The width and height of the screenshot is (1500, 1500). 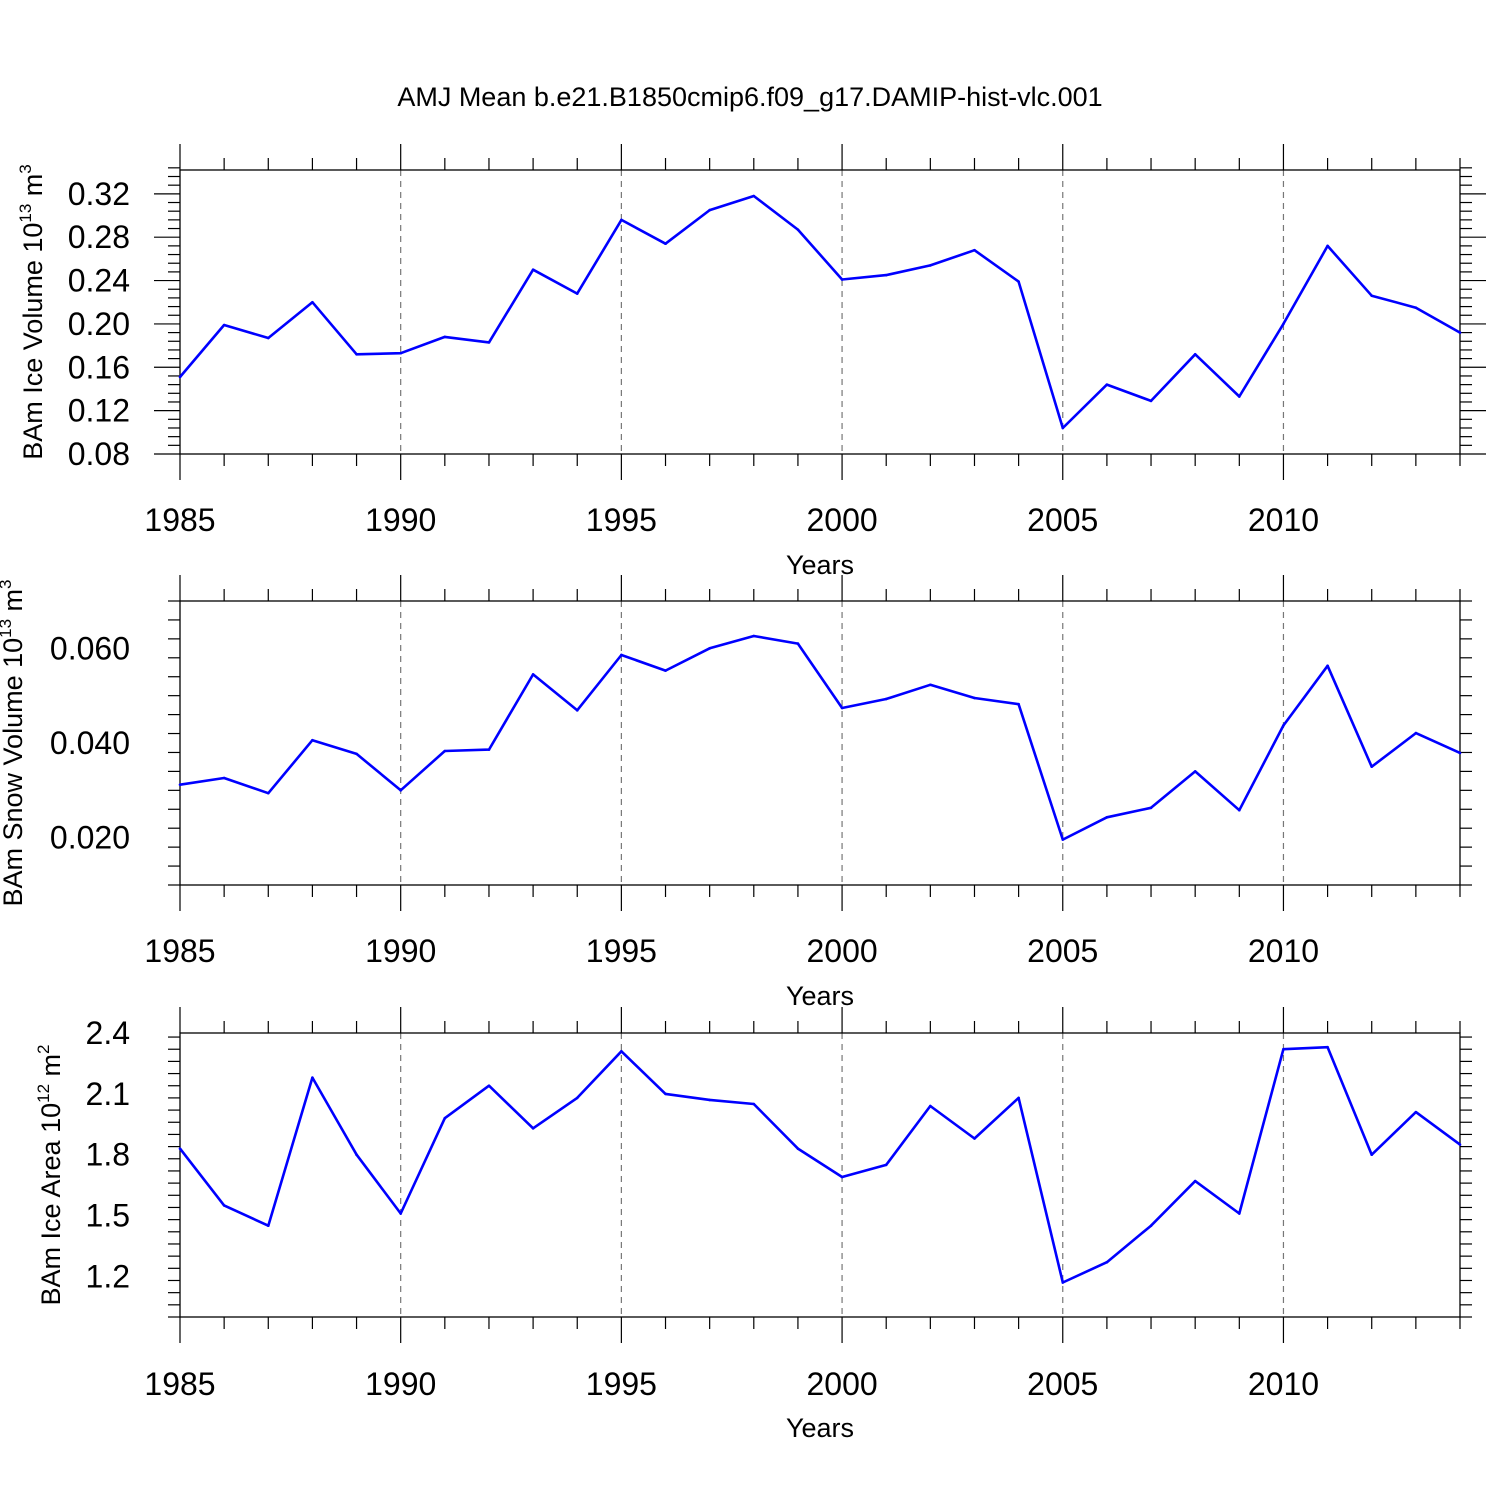 What do you see at coordinates (1062, 1384) in the screenshot?
I see `x-tick-label: 2005` at bounding box center [1062, 1384].